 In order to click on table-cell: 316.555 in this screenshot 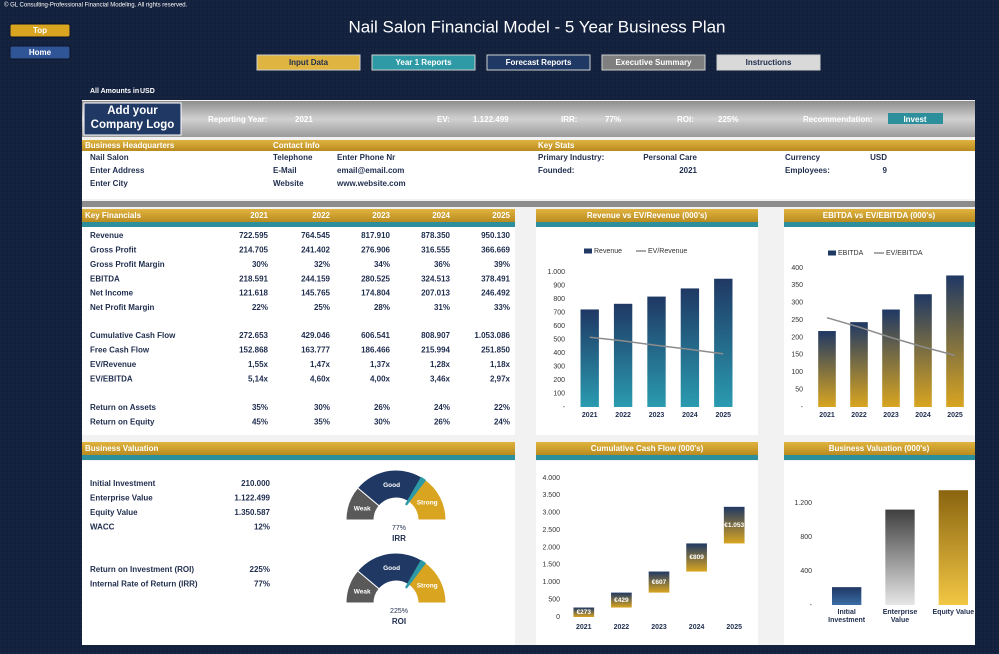, I will do `click(435, 250)`.